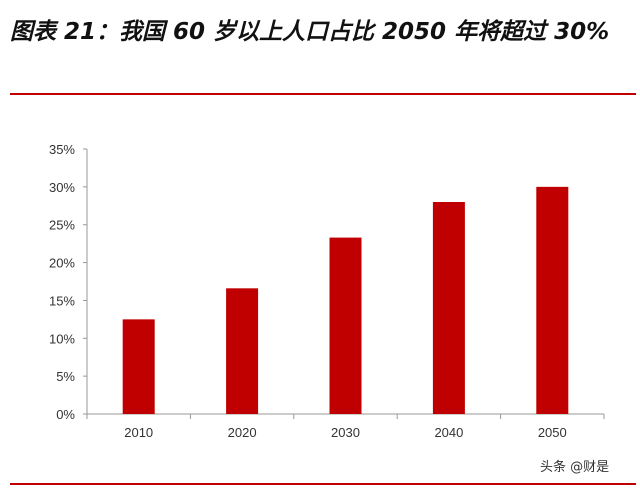  What do you see at coordinates (65, 376) in the screenshot?
I see `y-tick-label: 5%` at bounding box center [65, 376].